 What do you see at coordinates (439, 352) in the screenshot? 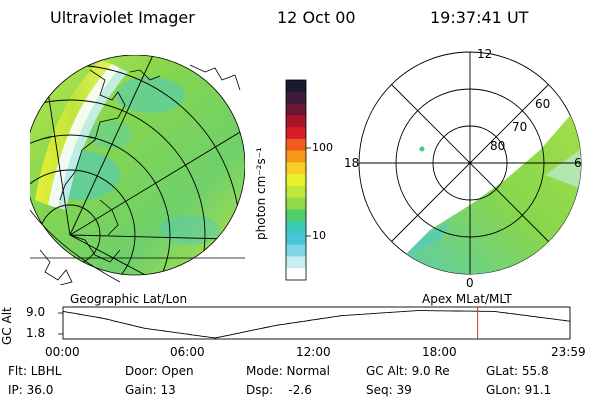
I see `xtick-1800: 18:00` at bounding box center [439, 352].